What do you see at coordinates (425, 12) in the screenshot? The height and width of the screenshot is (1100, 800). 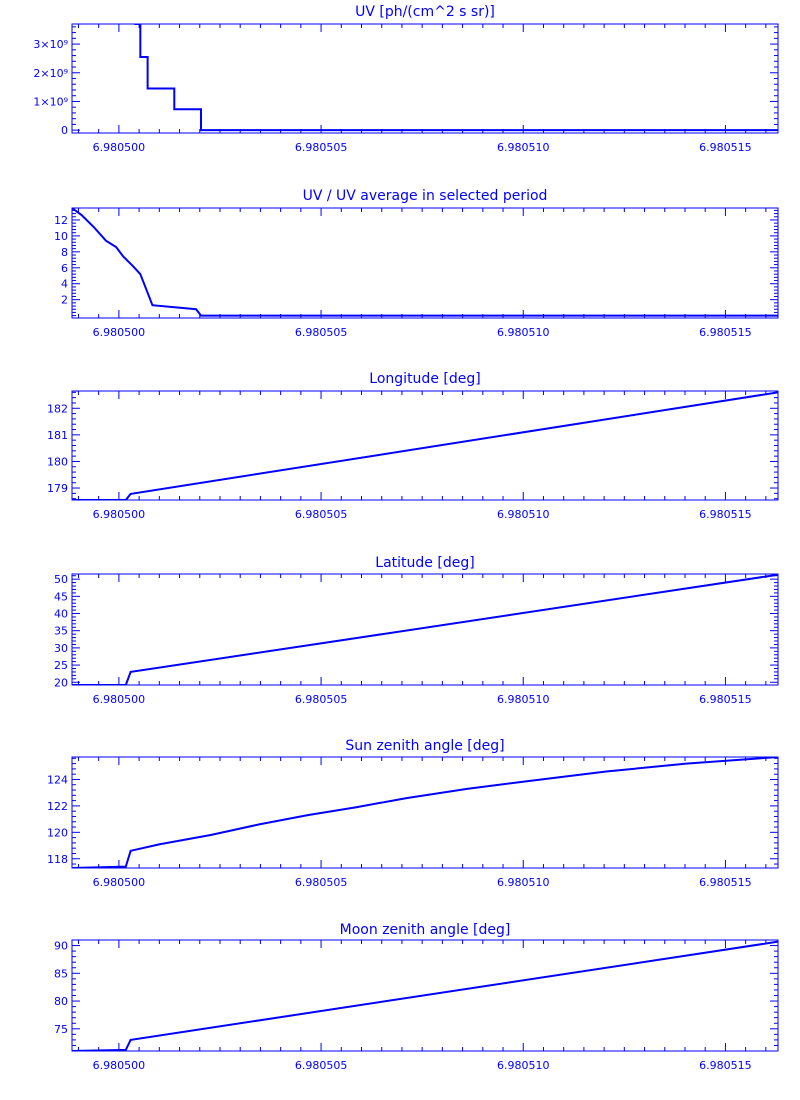 I see `panel-1-title: UV [ph/(cm^2 s sr)]` at bounding box center [425, 12].